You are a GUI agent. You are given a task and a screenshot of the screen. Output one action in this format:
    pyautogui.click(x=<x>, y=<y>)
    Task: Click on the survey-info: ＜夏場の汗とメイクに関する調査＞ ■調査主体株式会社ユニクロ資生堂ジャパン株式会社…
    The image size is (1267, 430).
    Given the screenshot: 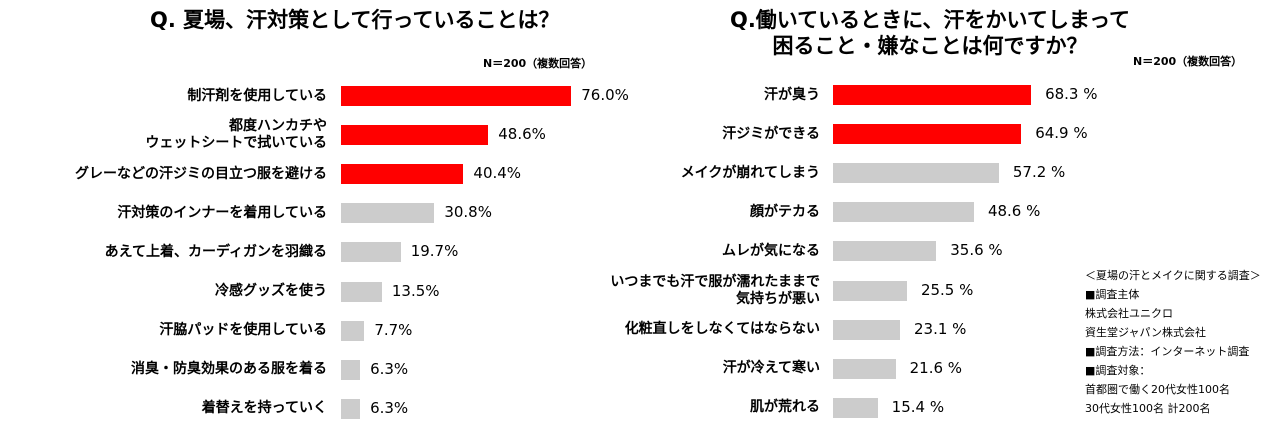 What is the action you would take?
    pyautogui.click(x=1173, y=342)
    